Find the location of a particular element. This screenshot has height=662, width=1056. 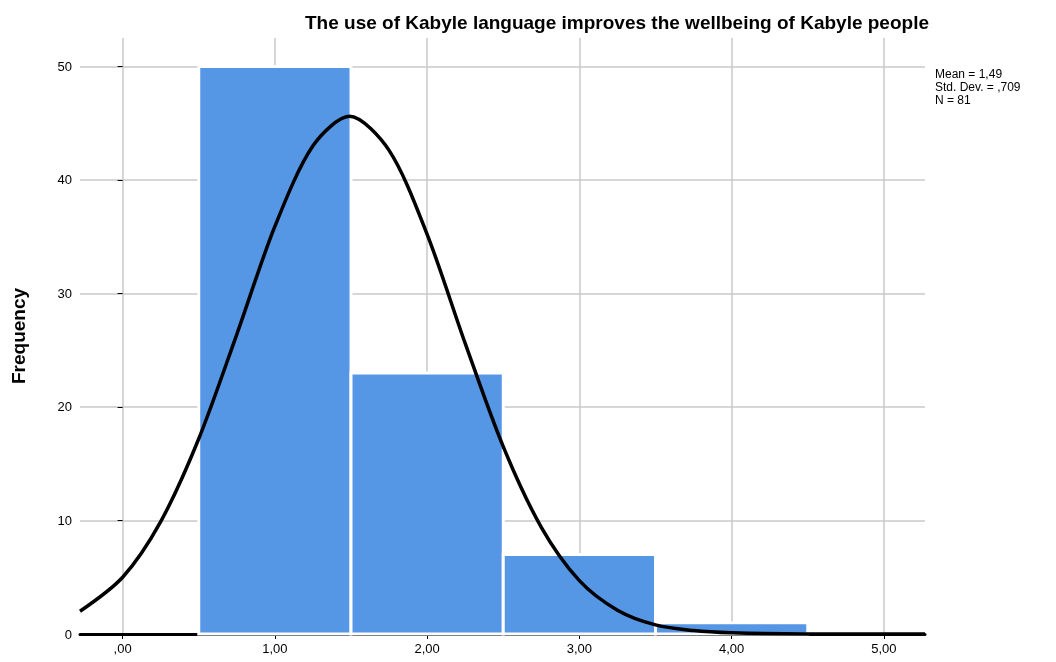

x-tick-label: 1,00 is located at coordinates (275, 648).